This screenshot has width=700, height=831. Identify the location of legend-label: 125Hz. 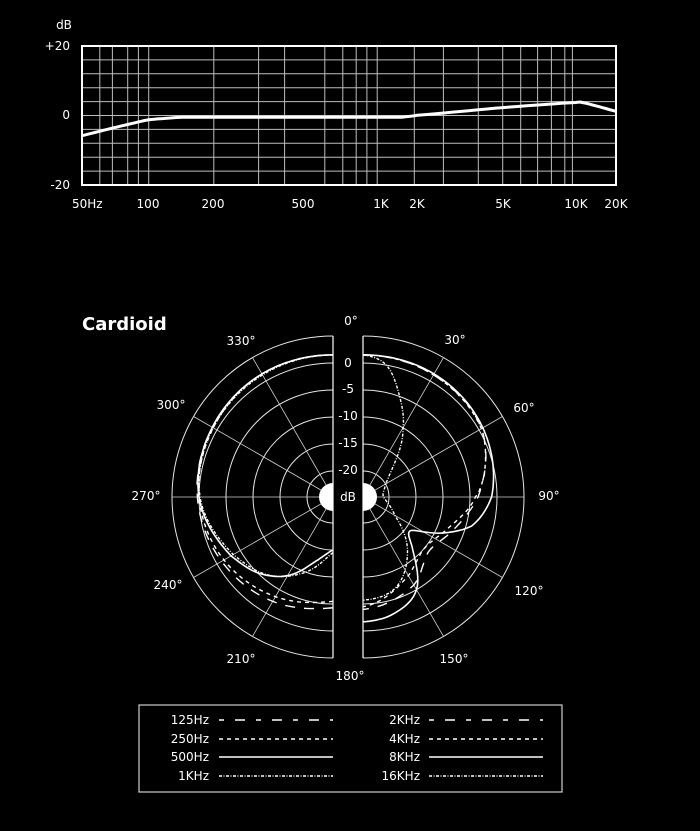
(190, 720).